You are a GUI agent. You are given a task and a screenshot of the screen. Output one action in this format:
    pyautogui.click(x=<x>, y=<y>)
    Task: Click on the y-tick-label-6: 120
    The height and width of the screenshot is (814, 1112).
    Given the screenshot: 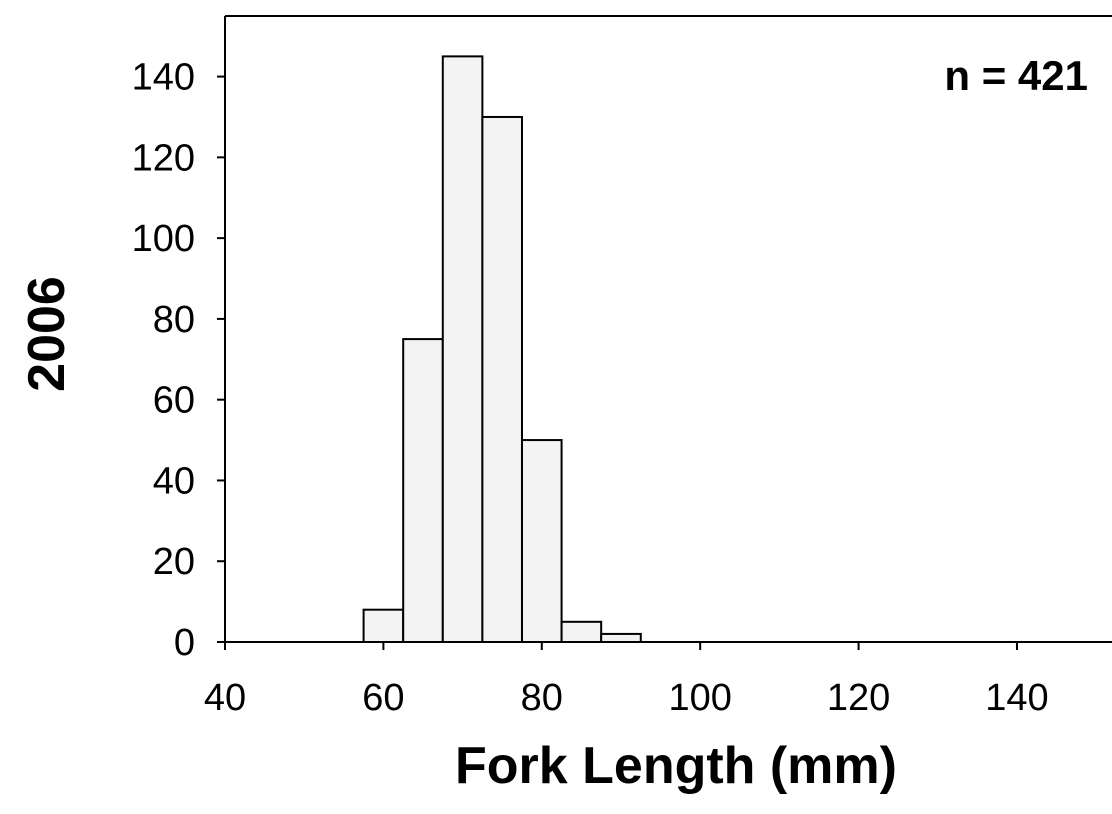 What is the action you would take?
    pyautogui.click(x=163, y=158)
    